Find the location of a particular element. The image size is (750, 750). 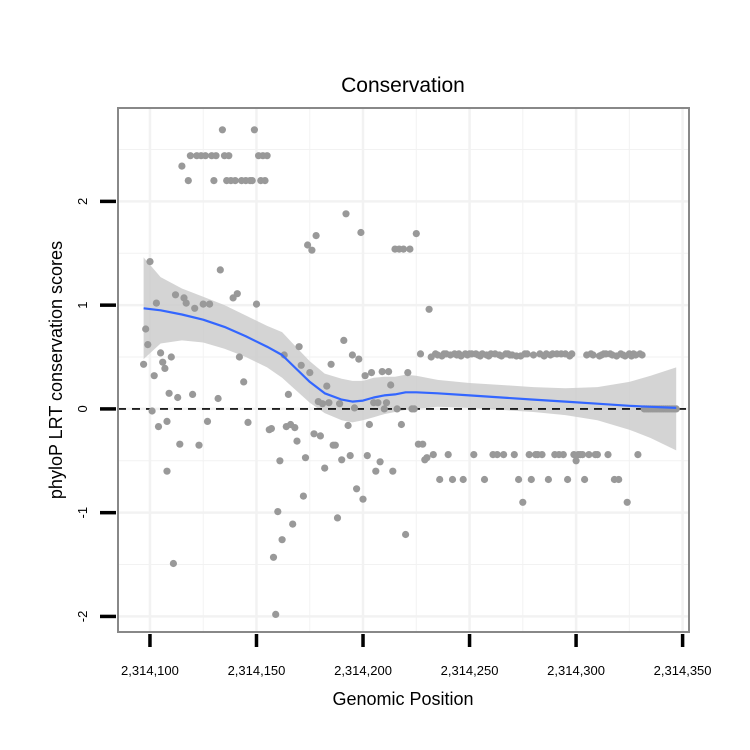

x-tick-label: 2,314,100 is located at coordinates (150, 670).